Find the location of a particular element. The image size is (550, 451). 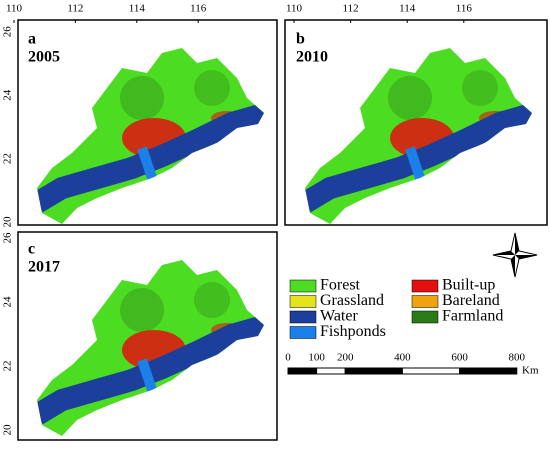

scale-label: 400 is located at coordinates (402, 358).